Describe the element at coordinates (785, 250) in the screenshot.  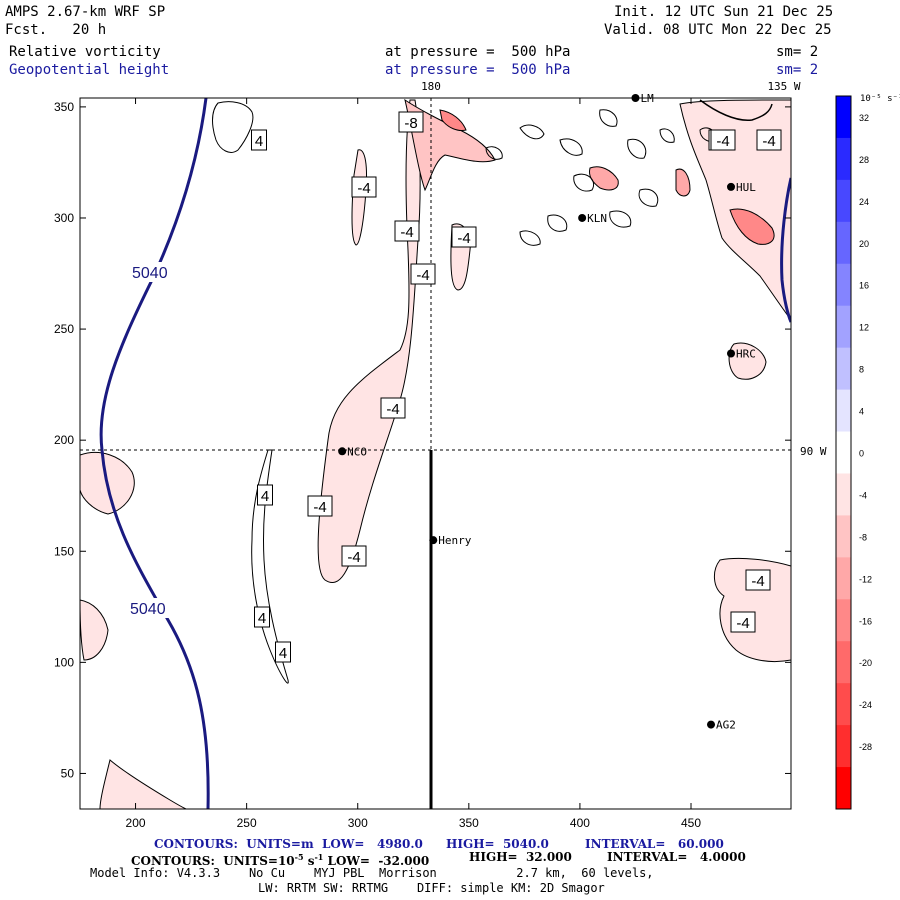
I see `geopotential-contour-east` at that location.